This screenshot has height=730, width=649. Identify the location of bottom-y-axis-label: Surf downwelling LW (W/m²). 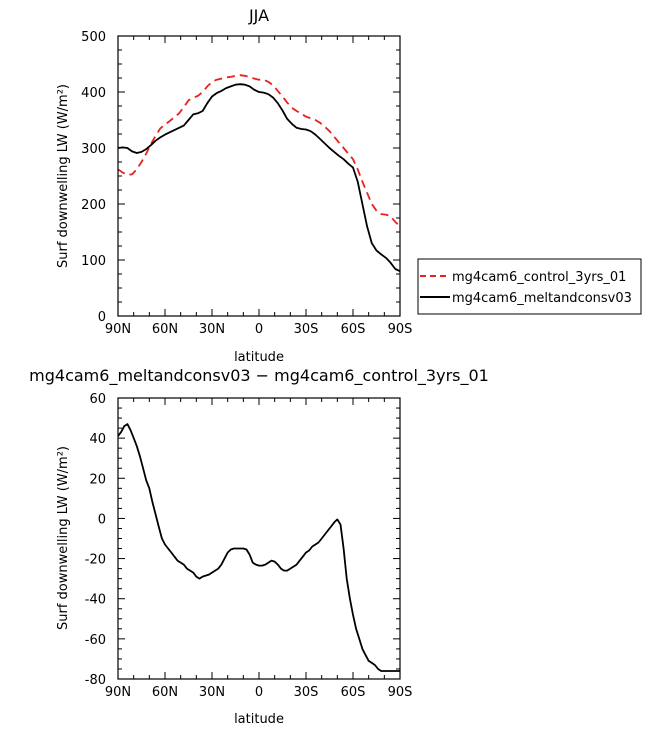
(63, 538).